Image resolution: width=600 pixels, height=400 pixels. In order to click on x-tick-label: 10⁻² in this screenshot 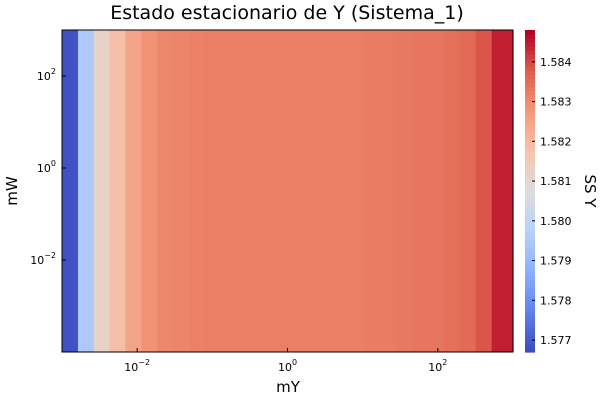, I will do `click(137, 366)`.